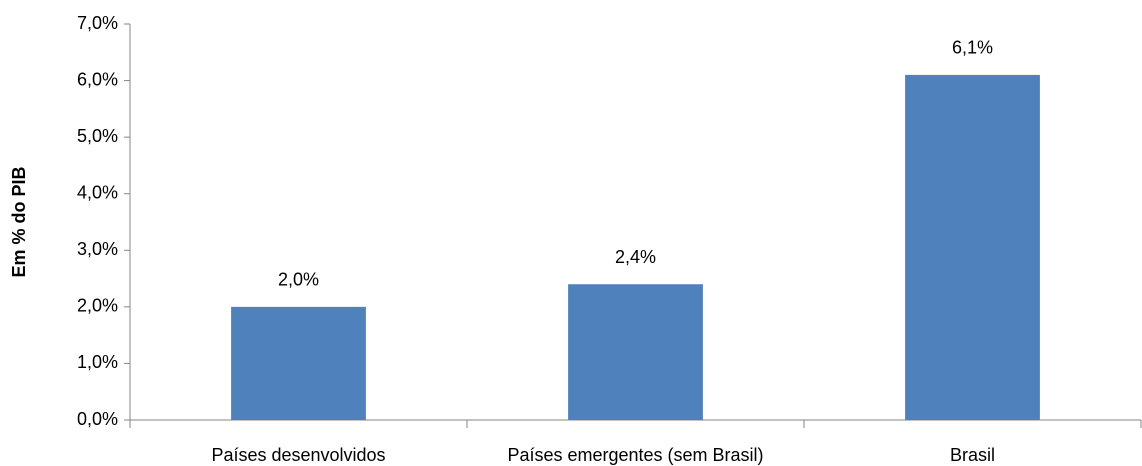  I want to click on x-tick-label: Brasil, so click(972, 455).